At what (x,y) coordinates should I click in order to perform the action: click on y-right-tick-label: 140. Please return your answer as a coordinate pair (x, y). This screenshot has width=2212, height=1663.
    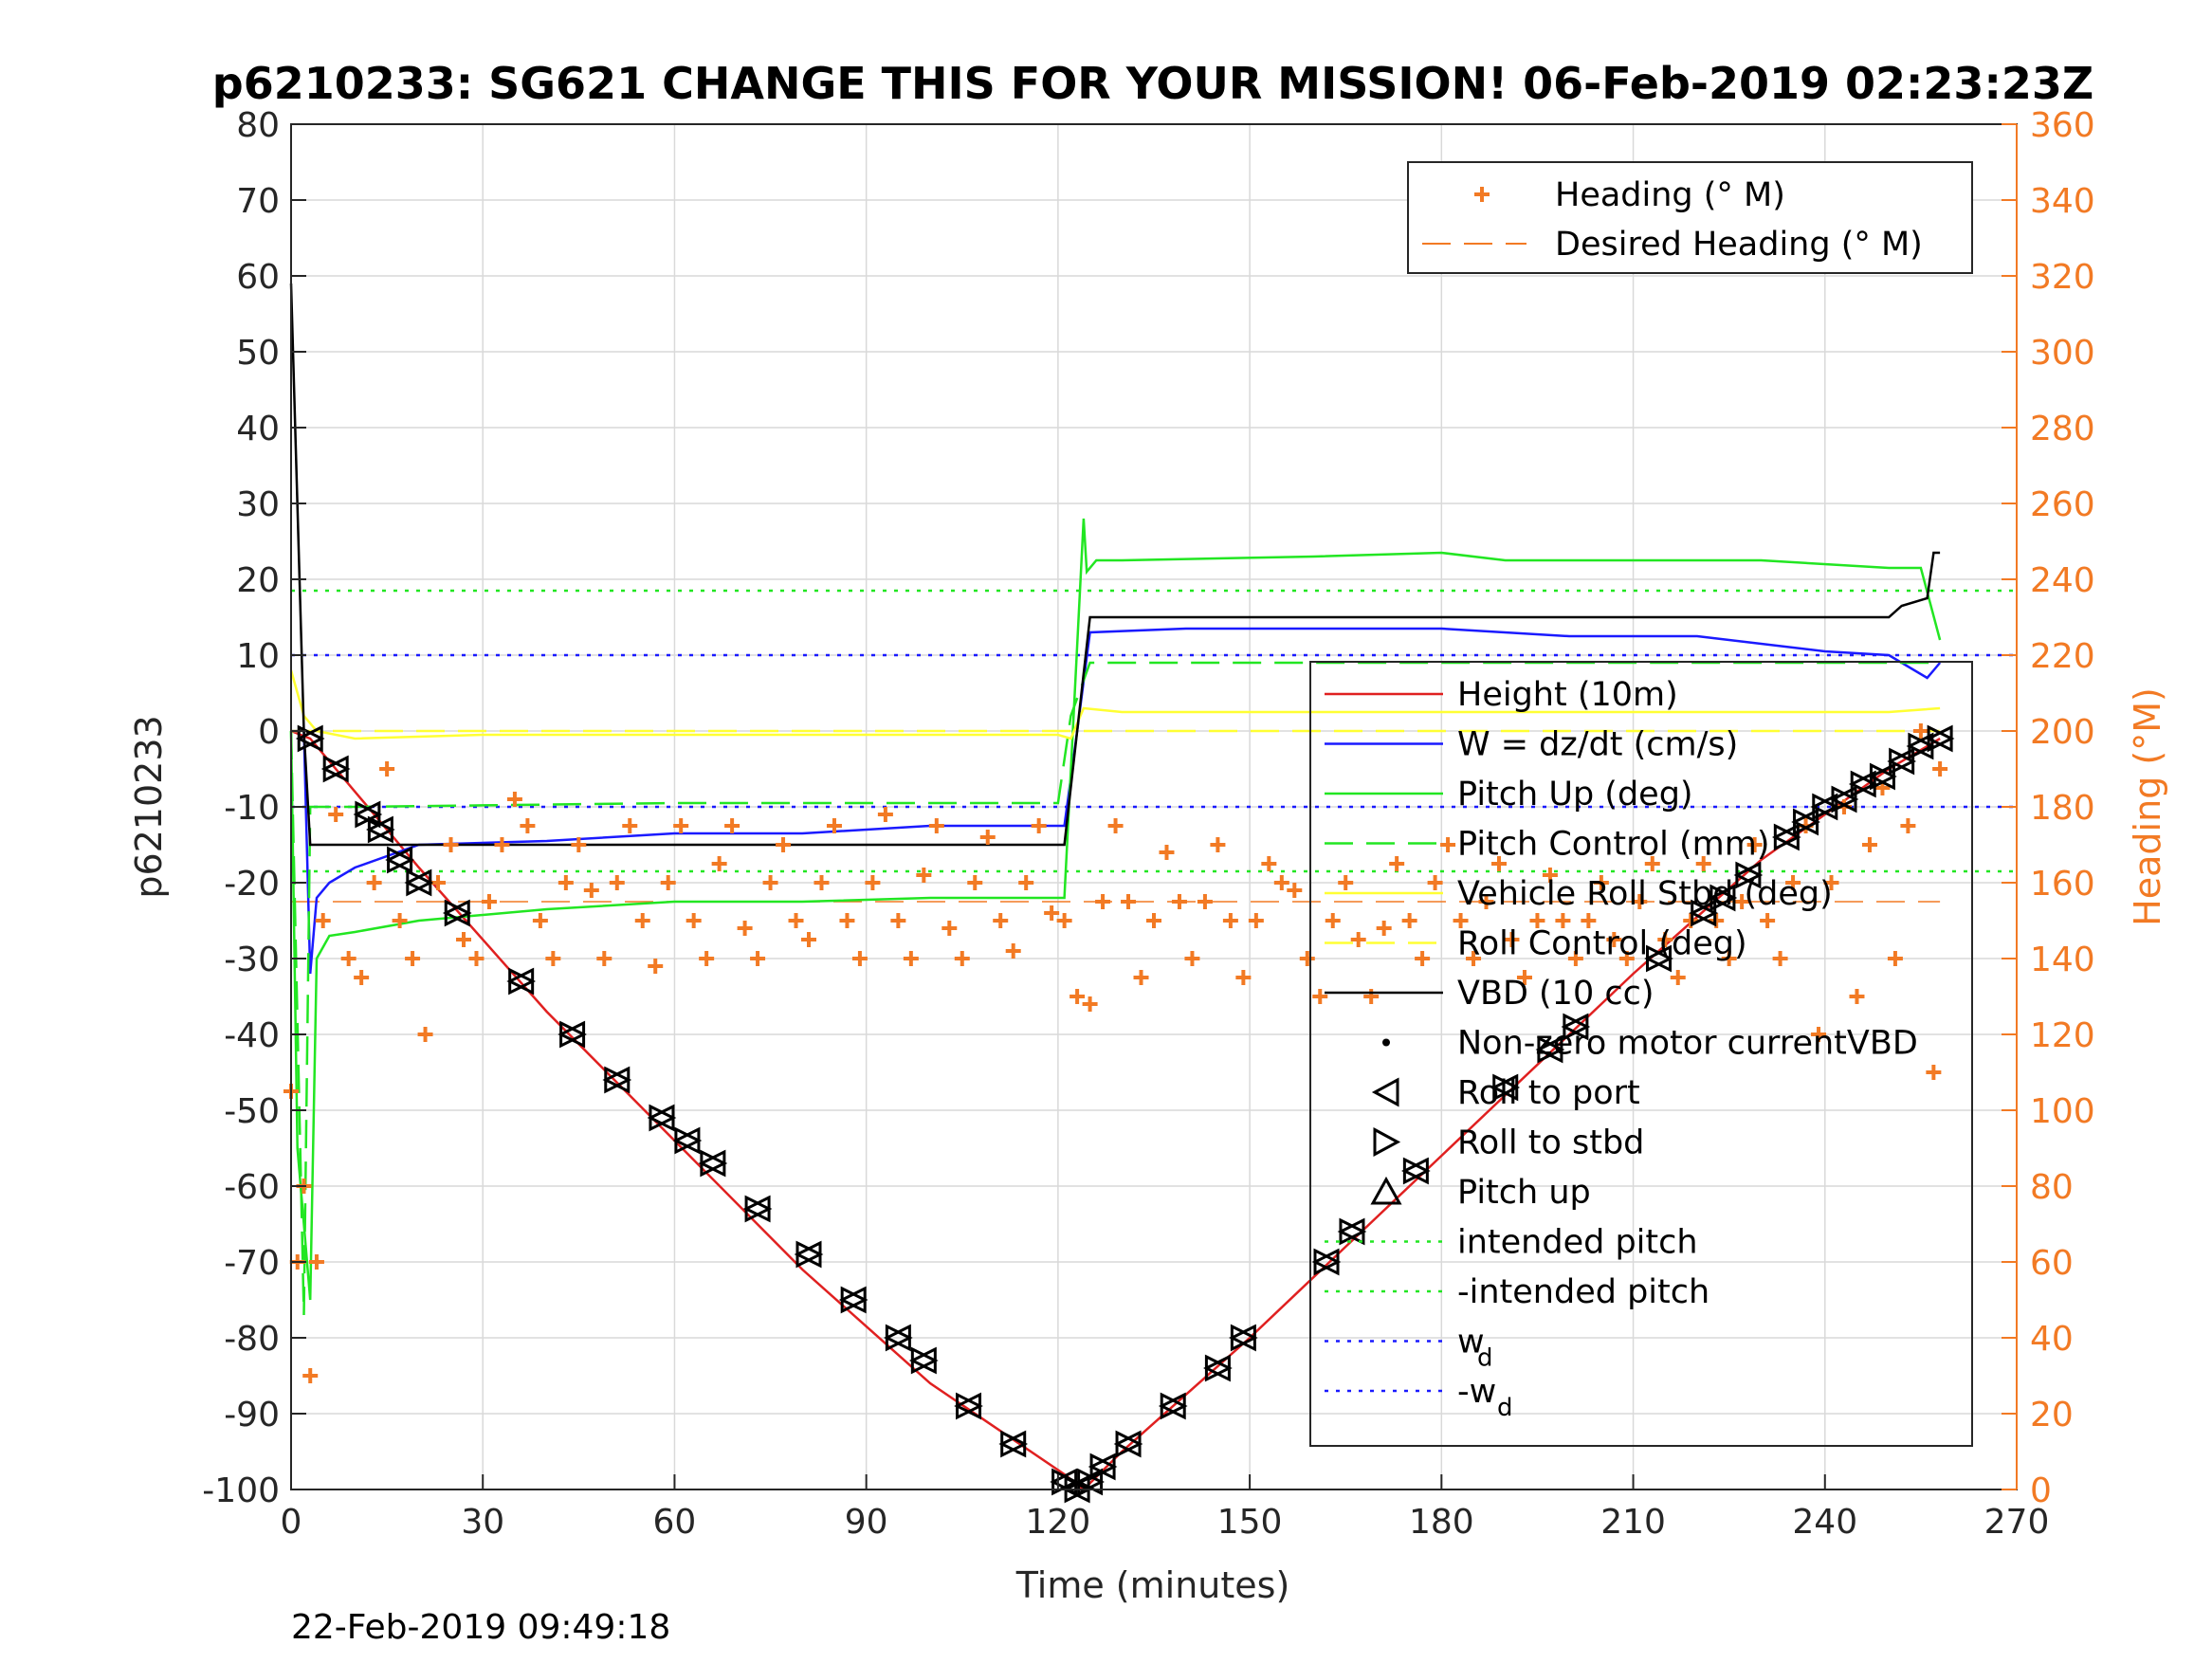
    Looking at the image, I should click on (2062, 960).